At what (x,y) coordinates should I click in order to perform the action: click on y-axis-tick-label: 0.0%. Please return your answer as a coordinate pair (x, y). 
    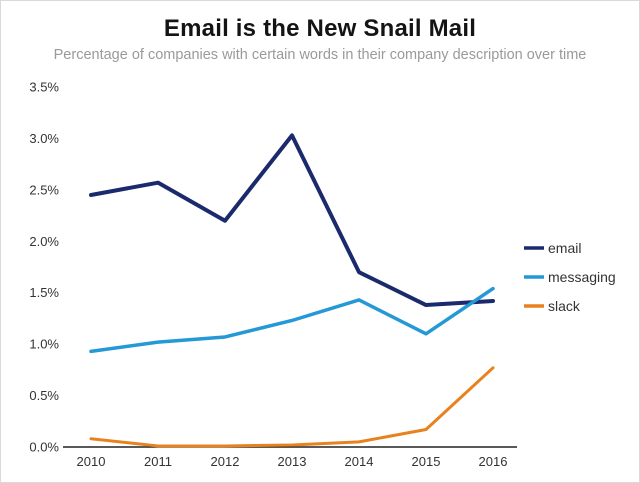
    Looking at the image, I should click on (44, 447).